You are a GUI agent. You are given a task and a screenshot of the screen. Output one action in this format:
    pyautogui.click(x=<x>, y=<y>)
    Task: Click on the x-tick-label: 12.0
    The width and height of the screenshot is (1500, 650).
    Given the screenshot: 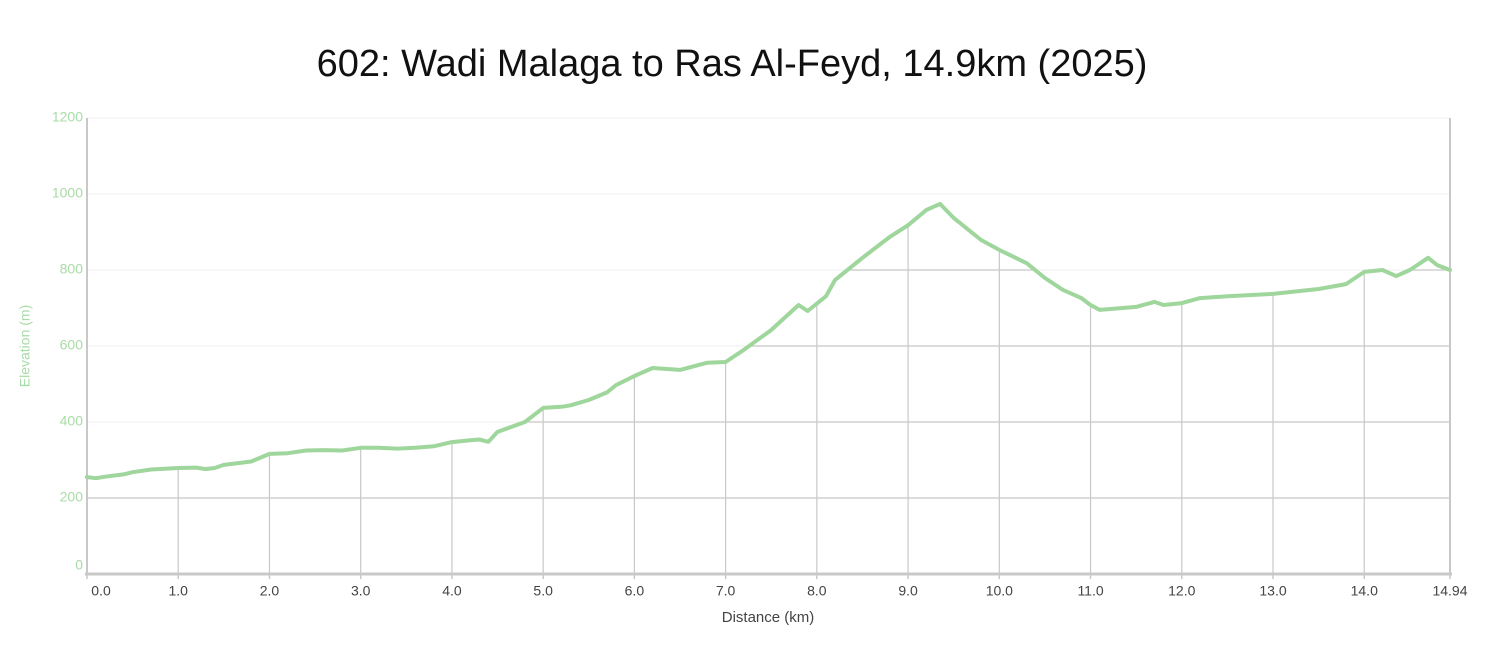 What is the action you would take?
    pyautogui.click(x=1181, y=591)
    